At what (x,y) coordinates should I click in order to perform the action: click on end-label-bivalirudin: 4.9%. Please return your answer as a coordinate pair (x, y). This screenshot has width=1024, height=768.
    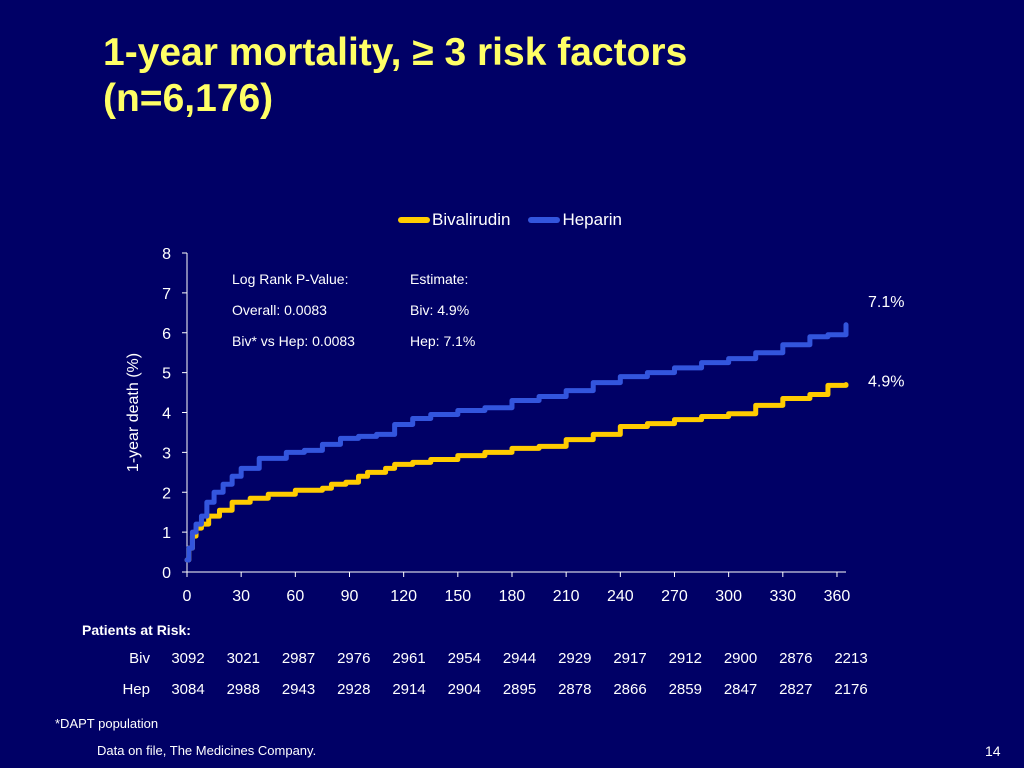
    Looking at the image, I should click on (886, 382).